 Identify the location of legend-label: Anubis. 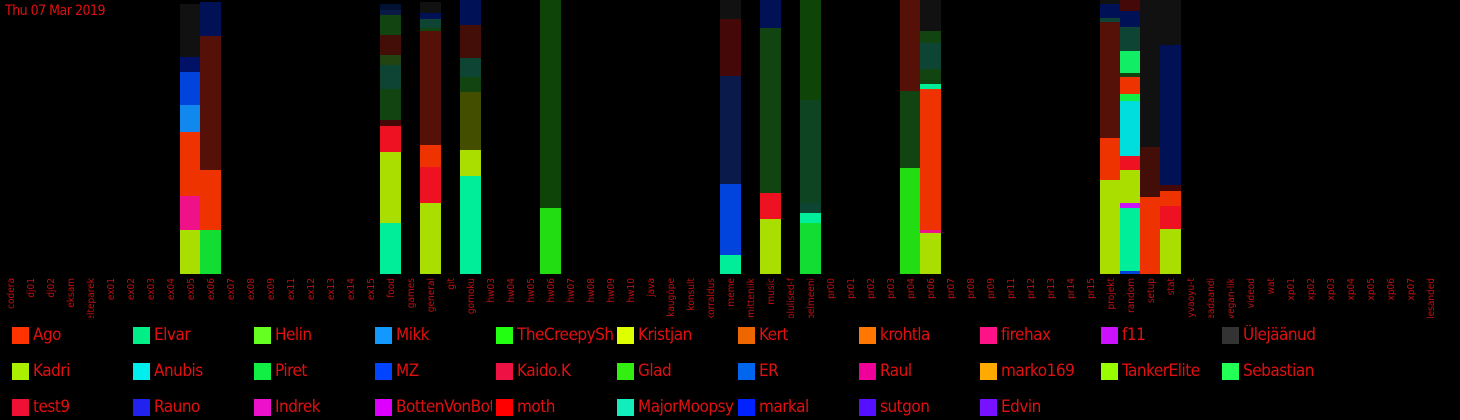
(178, 371).